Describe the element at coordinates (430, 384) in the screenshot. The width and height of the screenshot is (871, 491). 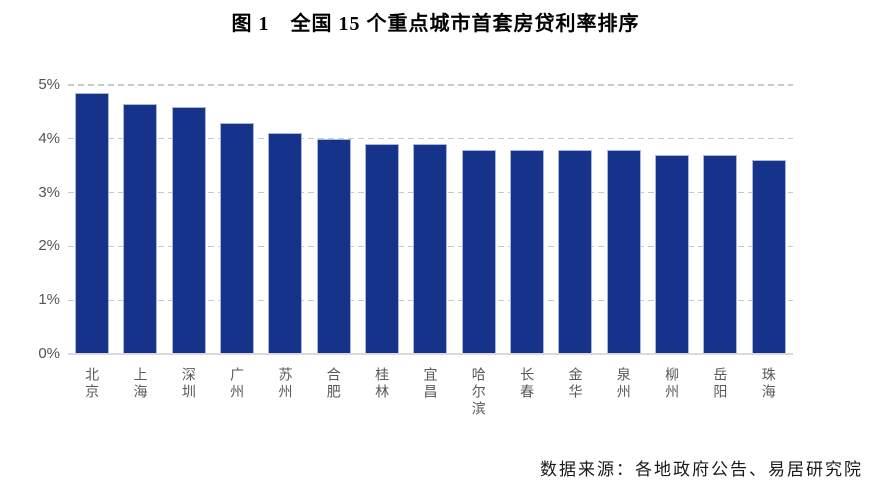
I see `x-axis-label: 宜昌` at that location.